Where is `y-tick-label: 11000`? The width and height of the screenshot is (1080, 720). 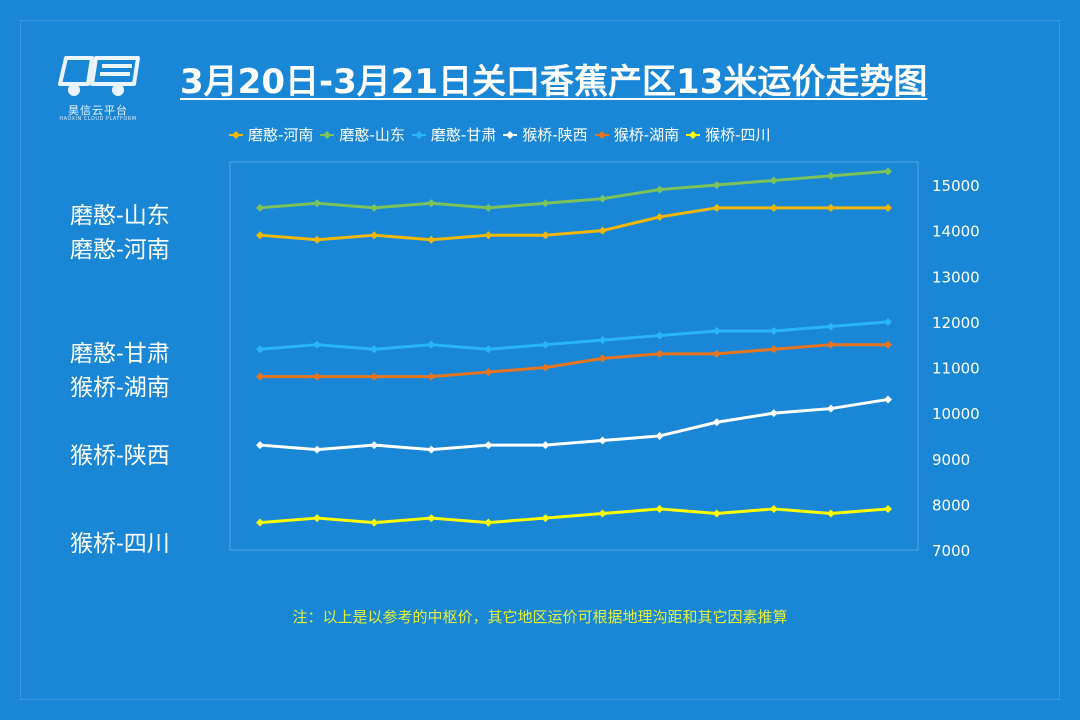
y-tick-label: 11000 is located at coordinates (956, 369).